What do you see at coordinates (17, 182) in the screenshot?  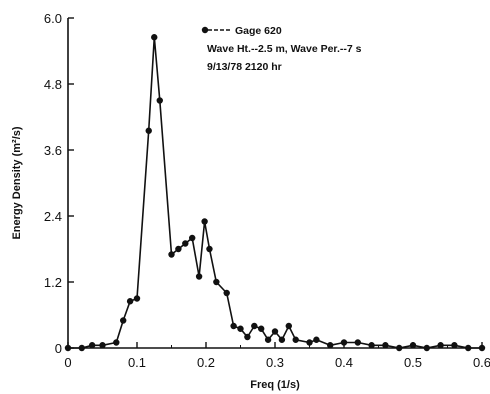 I see `y-axis-title: Energy Density (m²/s)` at bounding box center [17, 182].